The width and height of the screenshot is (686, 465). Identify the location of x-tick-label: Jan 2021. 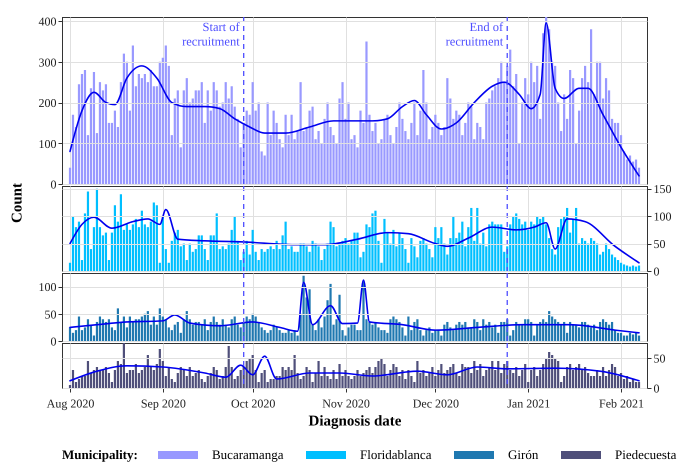
(528, 403).